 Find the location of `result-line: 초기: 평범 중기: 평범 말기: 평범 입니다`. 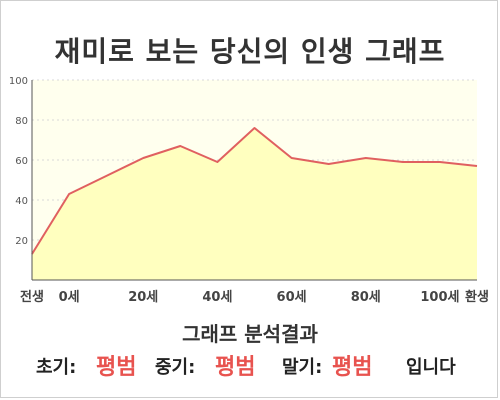

result-line: 초기: 평범 중기: 평범 말기: 평범 입니다 is located at coordinates (250, 363).